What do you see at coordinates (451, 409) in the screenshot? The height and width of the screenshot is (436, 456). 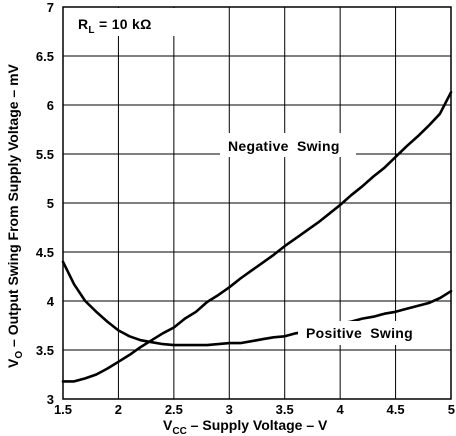 I see `x-tick-label: 5` at bounding box center [451, 409].